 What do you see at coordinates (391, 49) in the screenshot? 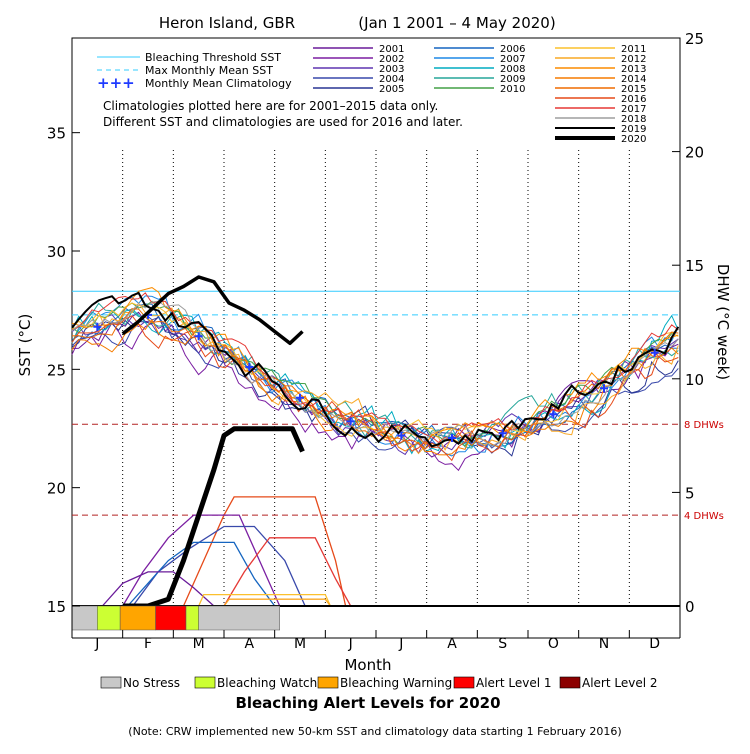
I see `year-legend-label-2001: 2001` at bounding box center [391, 49].